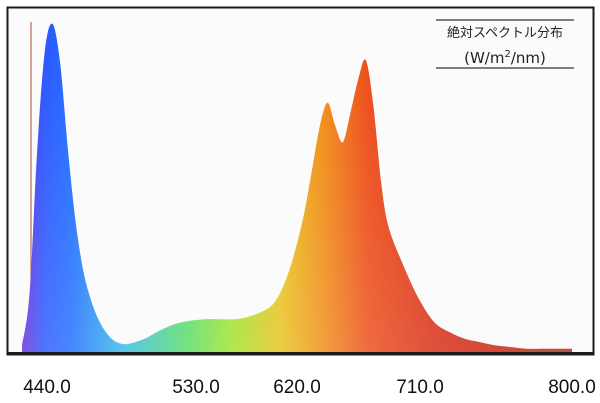 This screenshot has width=600, height=403. Describe the element at coordinates (196, 387) in the screenshot. I see `x-tick-label: 530.0` at that location.